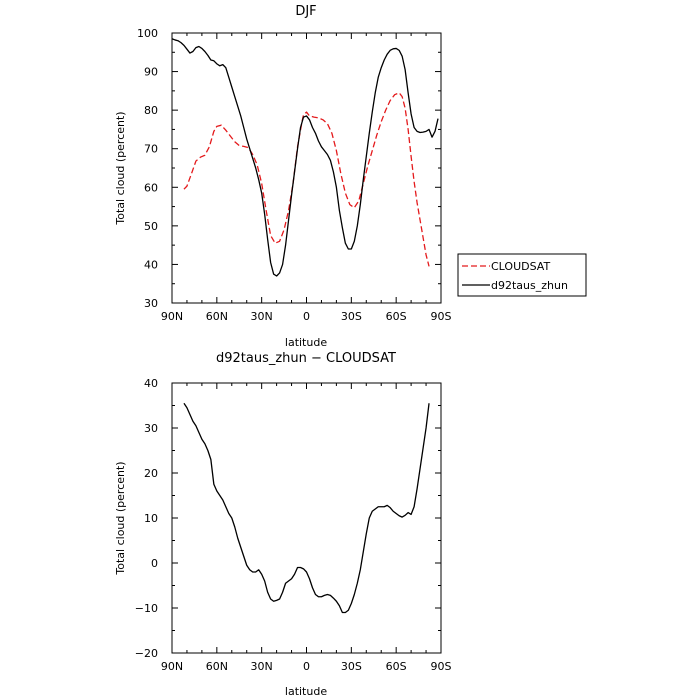 This screenshot has width=700, height=700. I want to click on bottom-ytick-label: 40, so click(151, 383).